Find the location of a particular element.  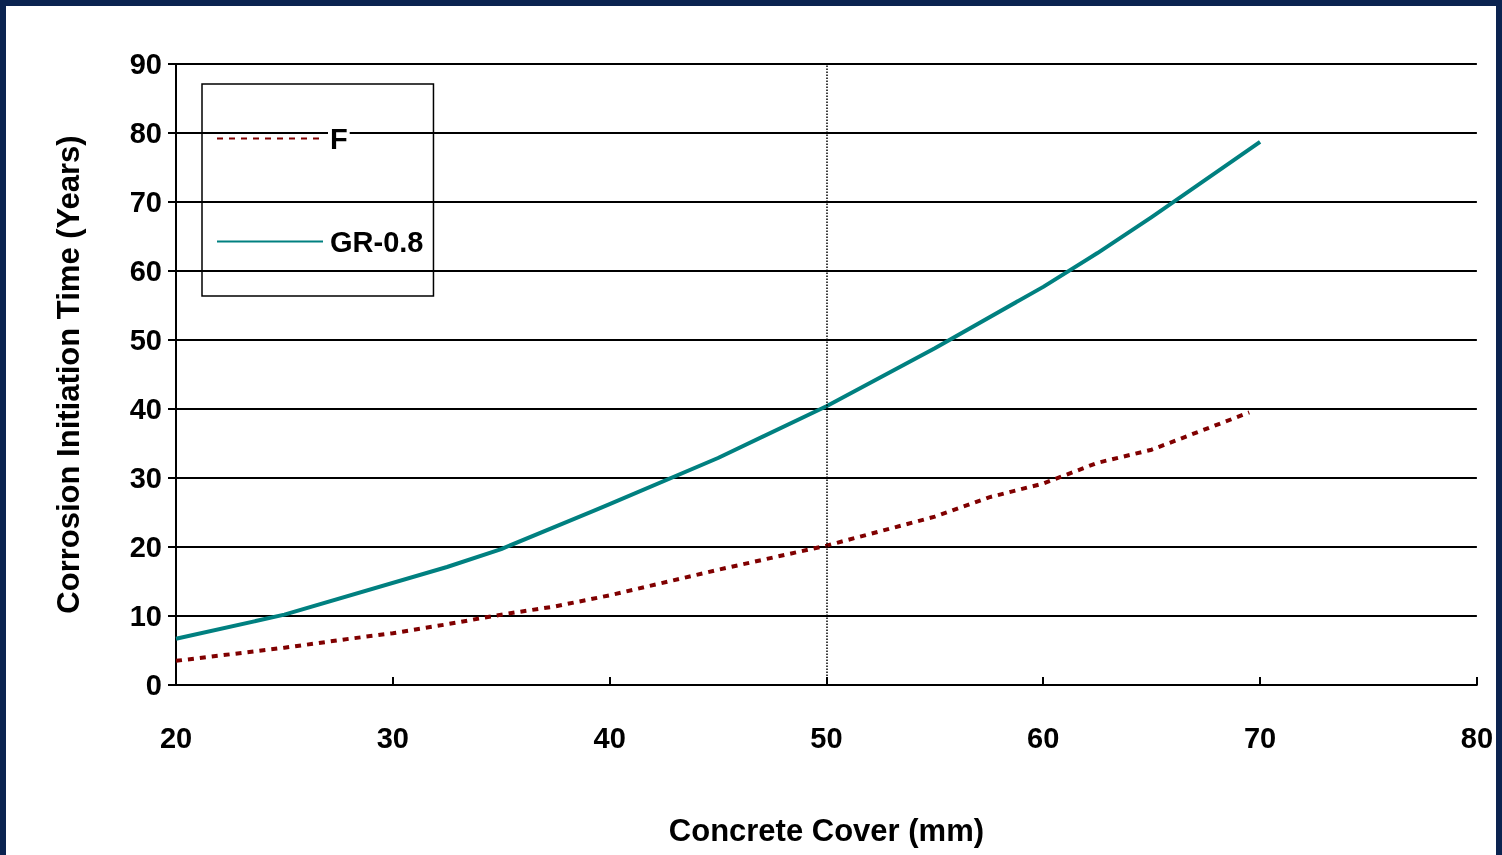

y-tick-label: 90 is located at coordinates (145, 64).